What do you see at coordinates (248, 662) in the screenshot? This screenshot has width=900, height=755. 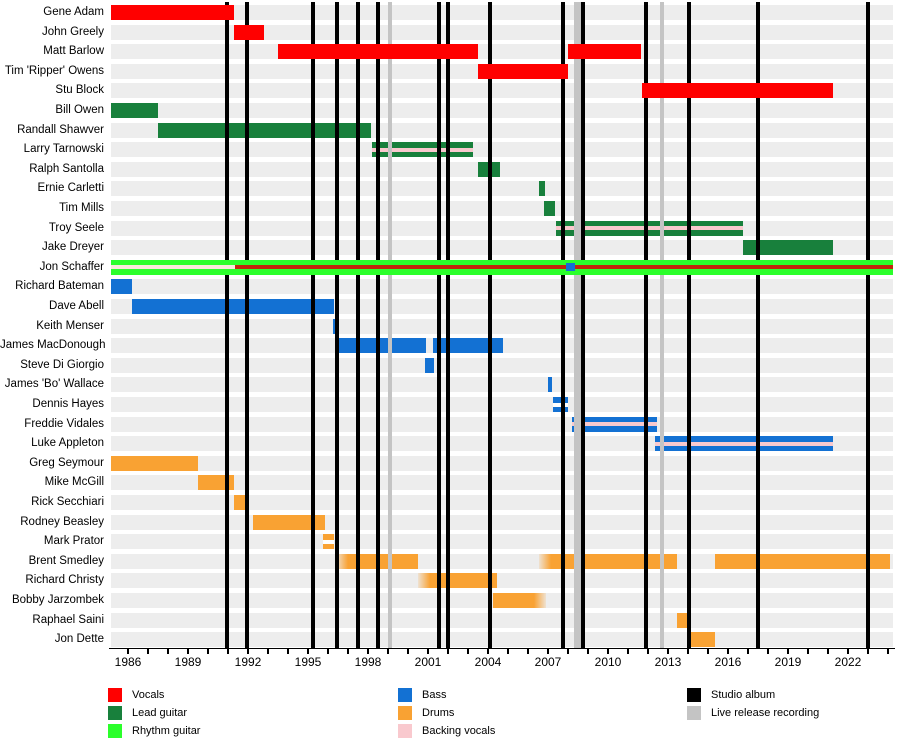 I see `axis-year-label: 1992` at bounding box center [248, 662].